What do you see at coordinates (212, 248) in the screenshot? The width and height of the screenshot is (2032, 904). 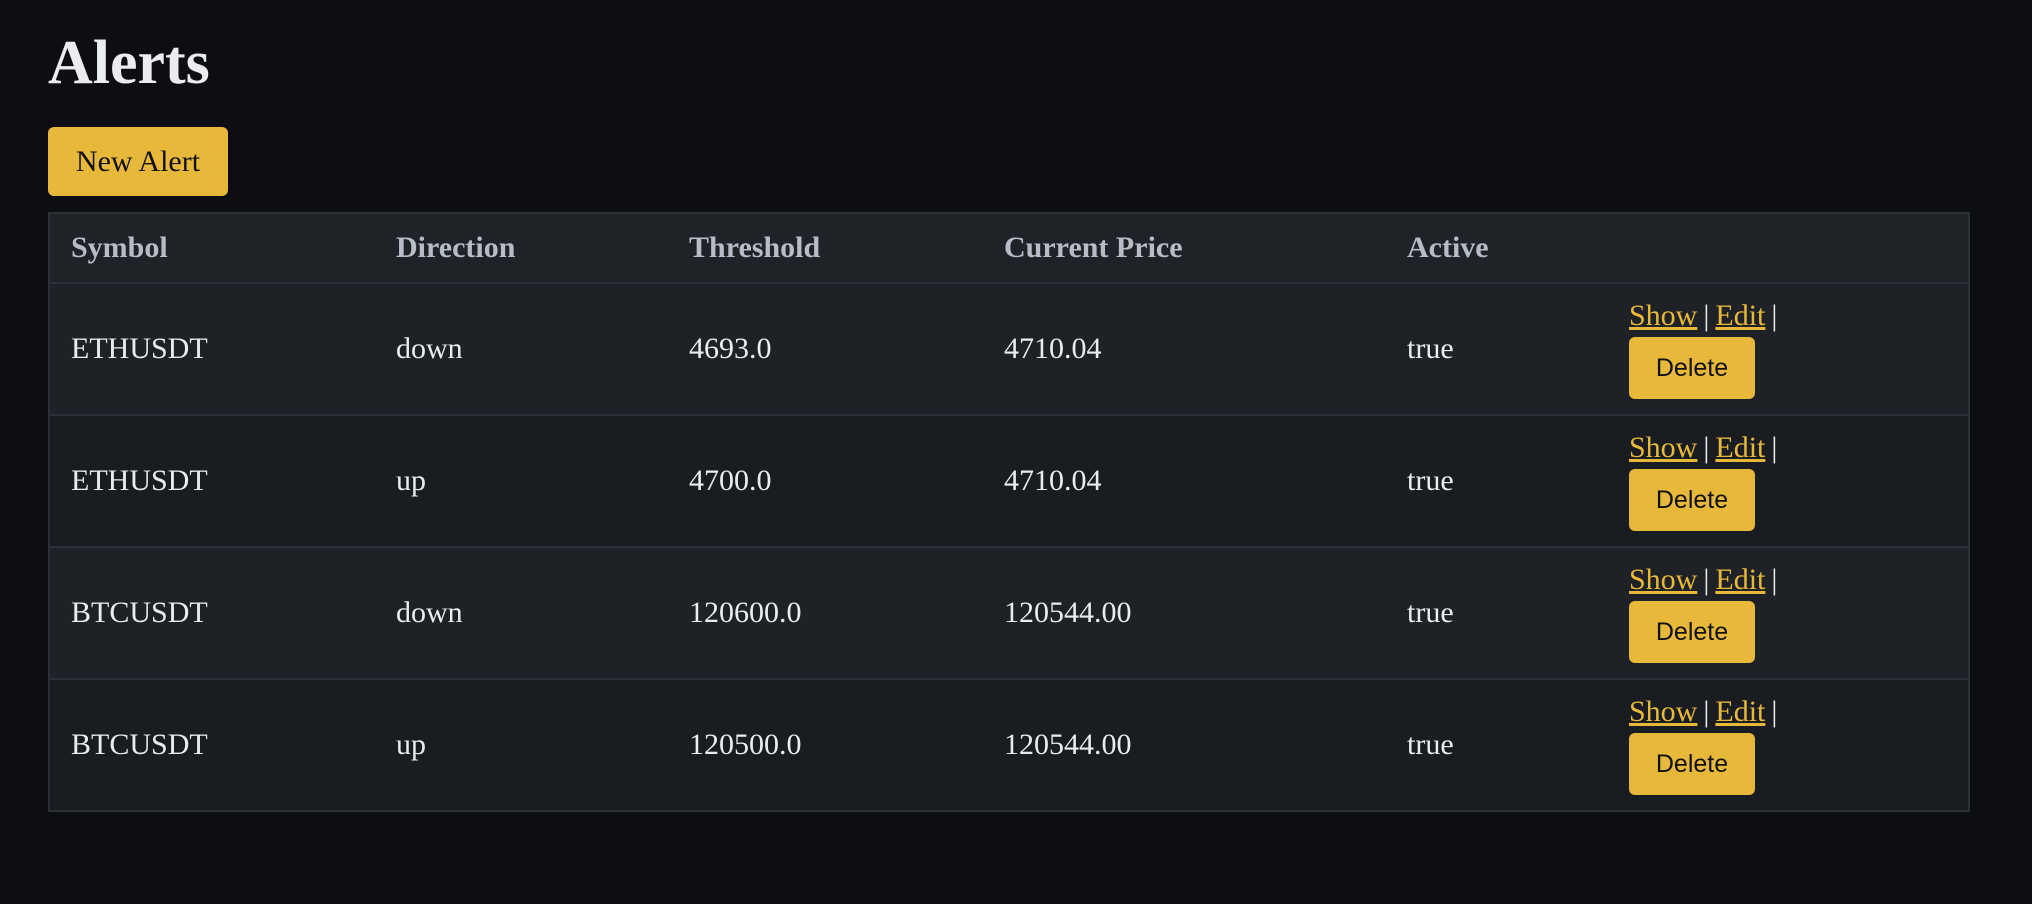 I see `column-header-symbol: Symbol` at bounding box center [212, 248].